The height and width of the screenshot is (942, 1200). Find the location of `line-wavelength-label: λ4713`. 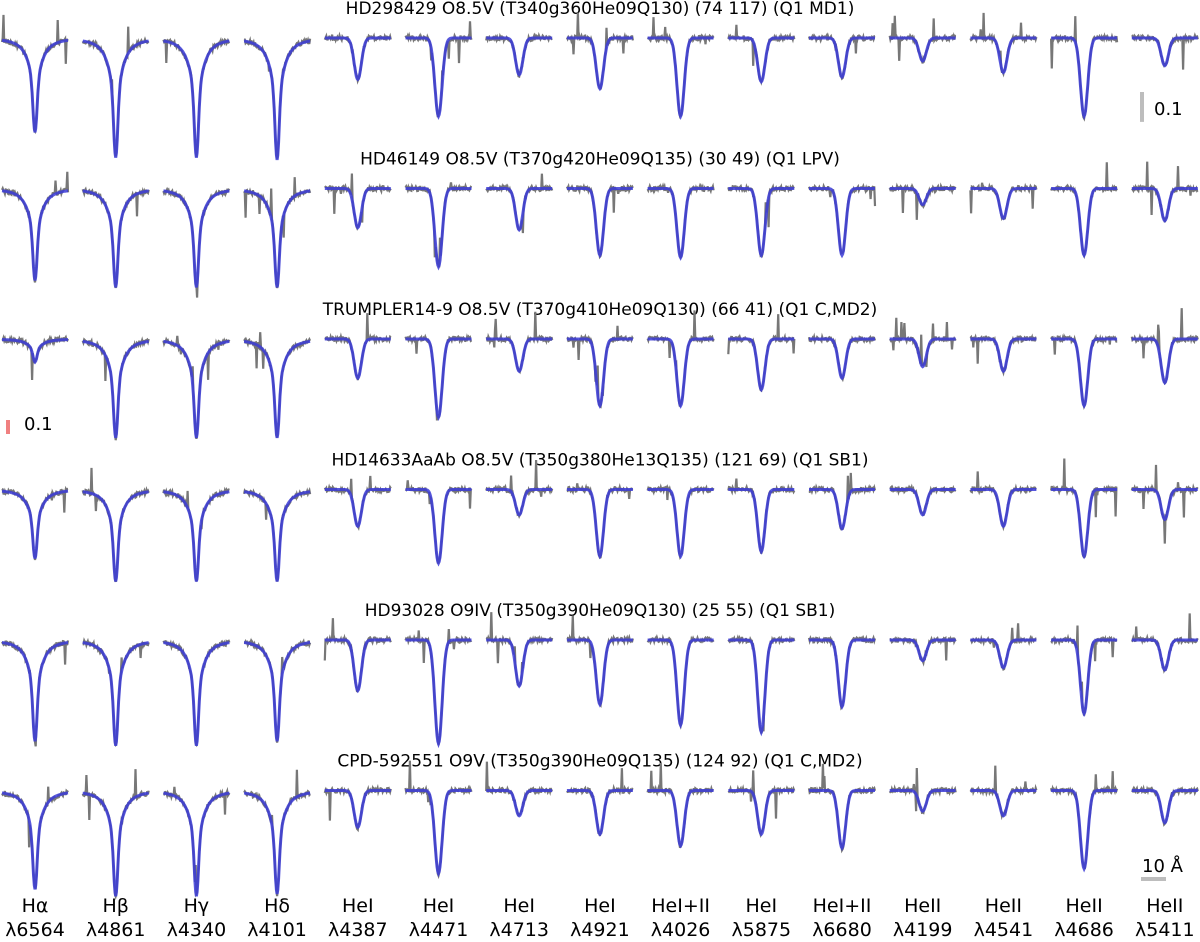

line-wavelength-label: λ4713 is located at coordinates (519, 930).